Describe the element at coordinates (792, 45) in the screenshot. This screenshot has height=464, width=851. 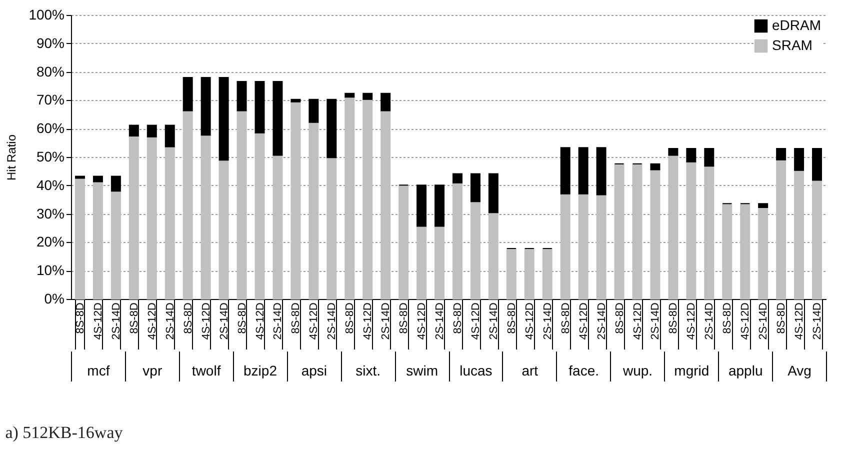
I see `legend-label: SRAM` at that location.